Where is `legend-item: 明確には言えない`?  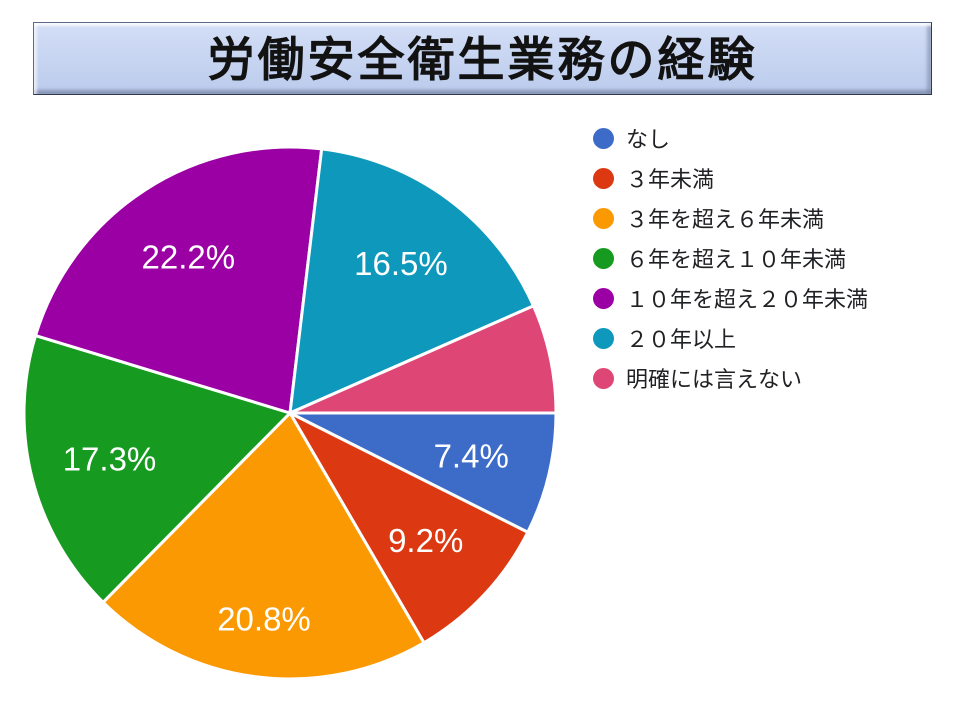 legend-item: 明確には言えない is located at coordinates (730, 378).